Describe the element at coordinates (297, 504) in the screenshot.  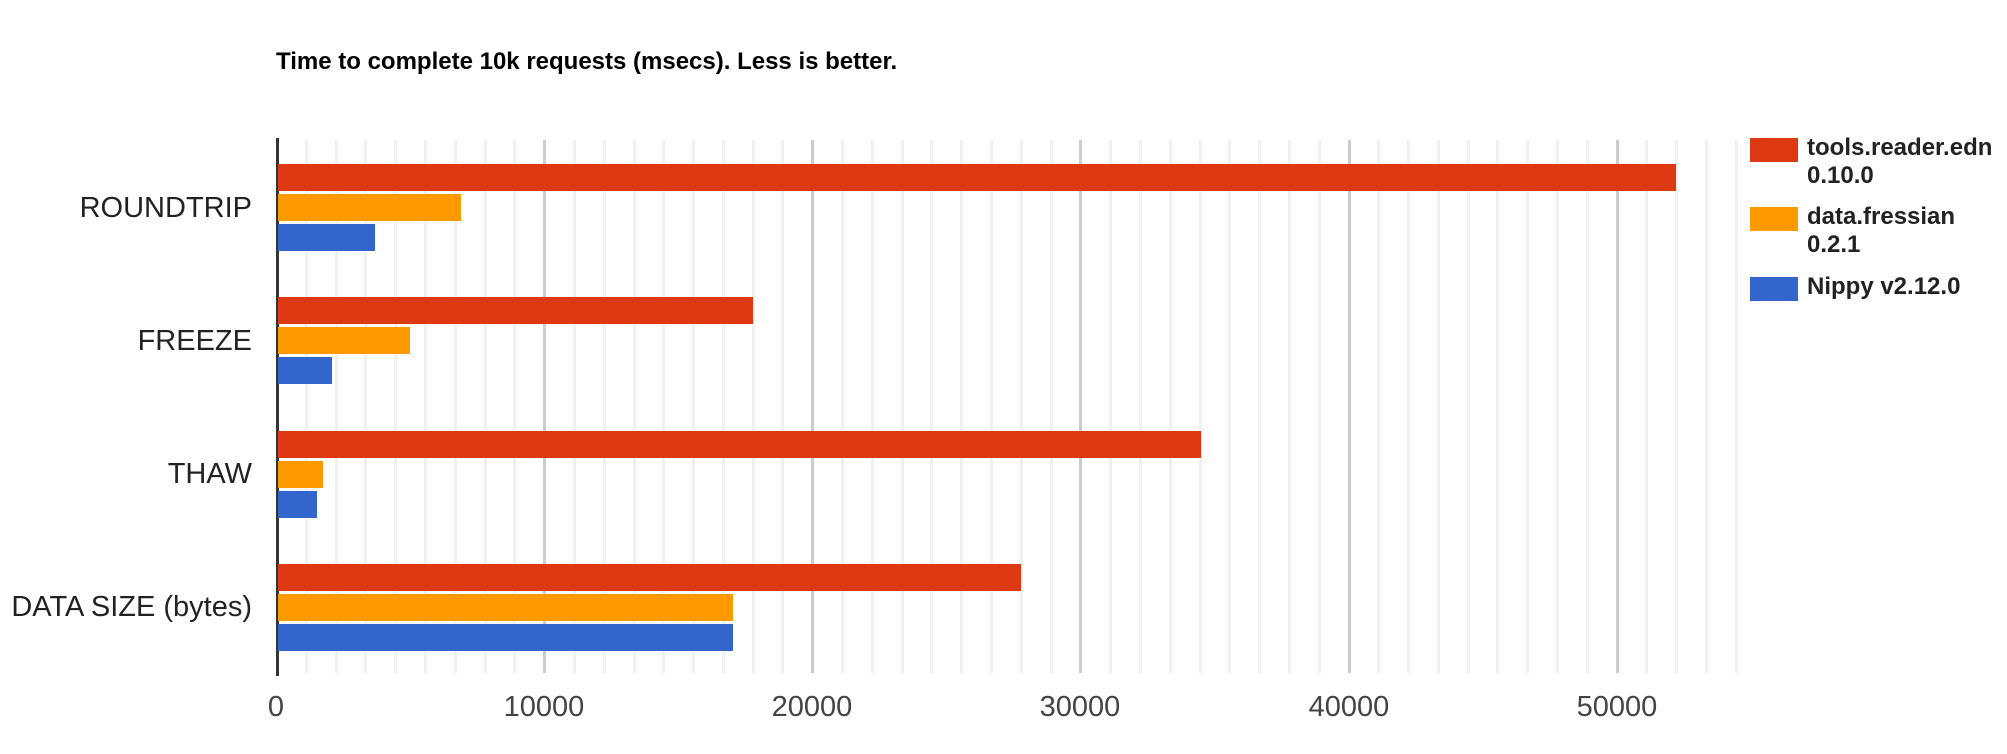
I see `bar-thaw-series2` at that location.